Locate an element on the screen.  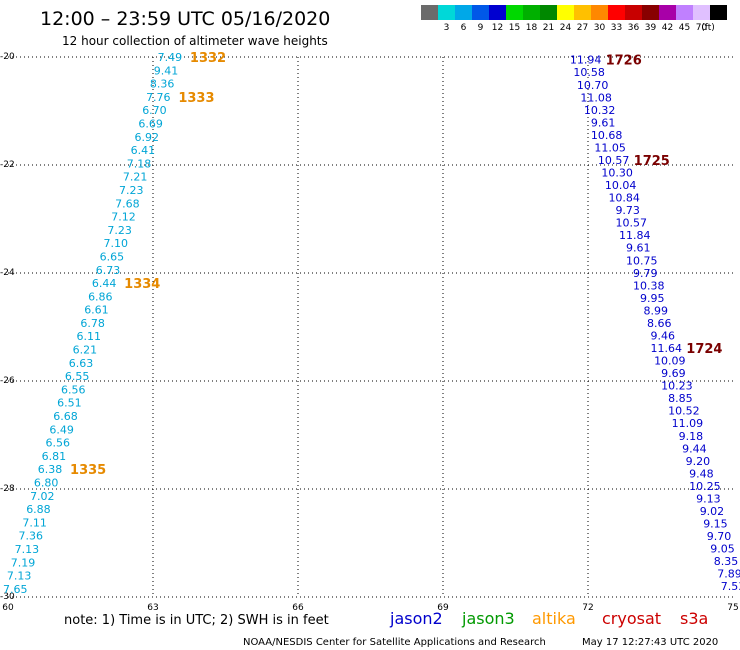
swh-value-label: 7.13 is located at coordinates (19, 576).